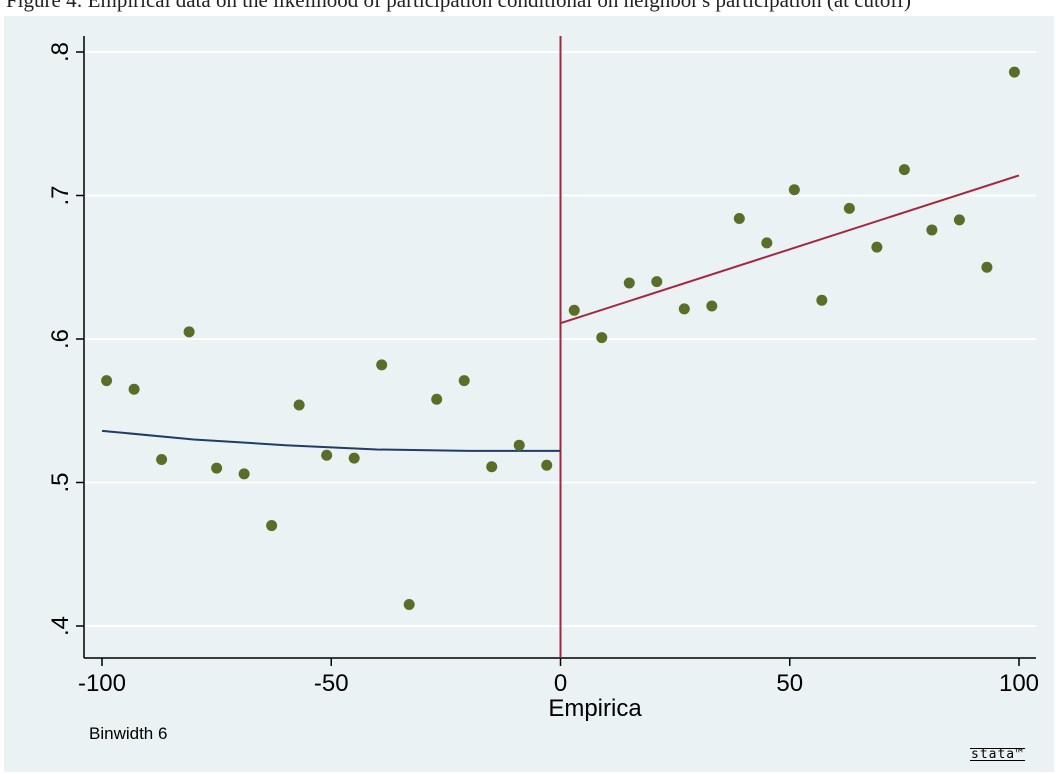 The width and height of the screenshot is (1056, 774). I want to click on x-tick-label-2: 0, so click(560, 683).